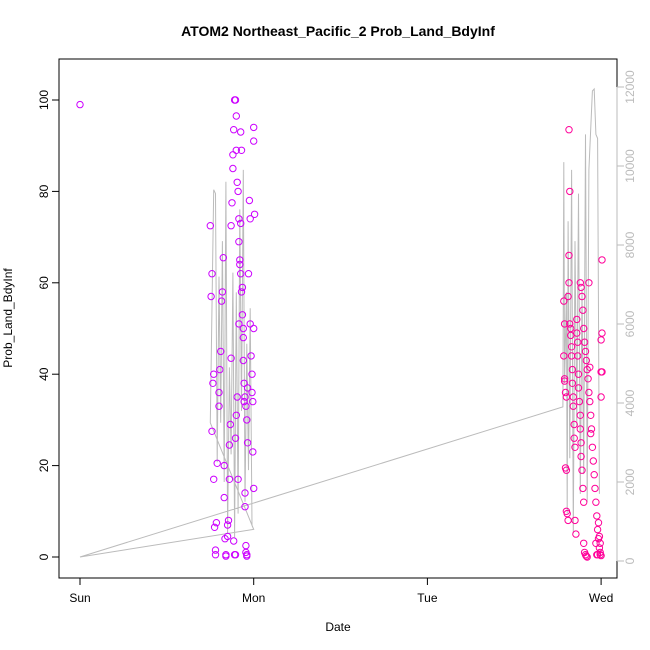  I want to click on x-tick-label-0: Sun, so click(79, 598).